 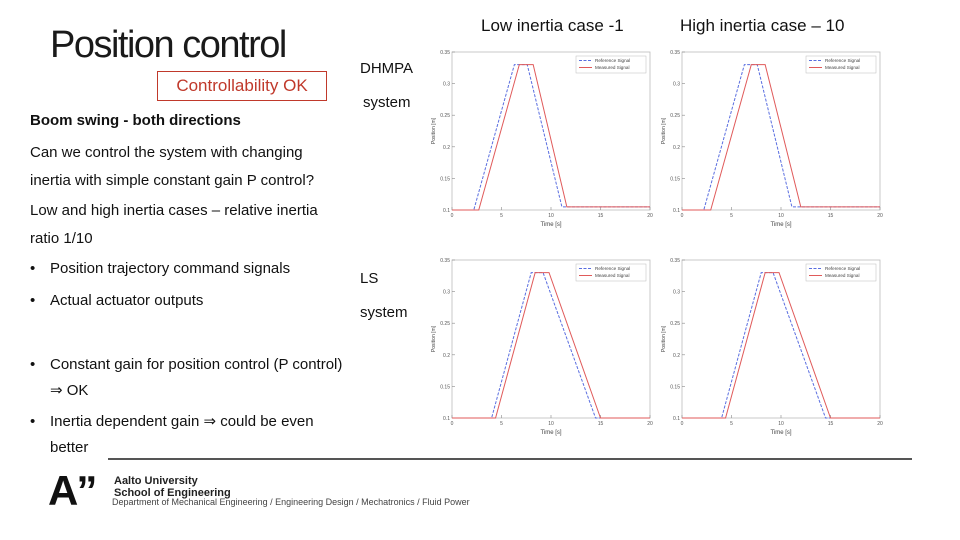 I want to click on school-name: School of Engineering, so click(x=172, y=493).